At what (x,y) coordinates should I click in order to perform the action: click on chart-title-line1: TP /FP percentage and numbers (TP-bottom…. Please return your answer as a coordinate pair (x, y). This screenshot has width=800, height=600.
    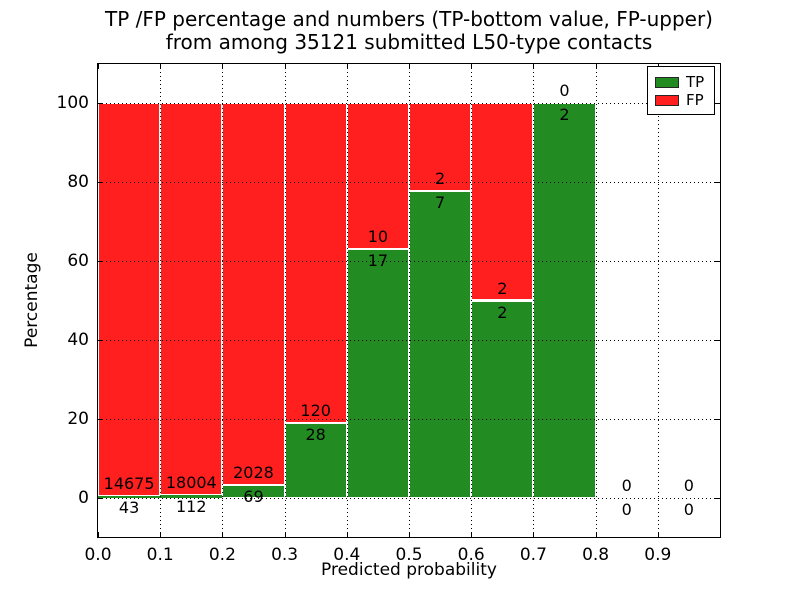
    Looking at the image, I should click on (409, 19).